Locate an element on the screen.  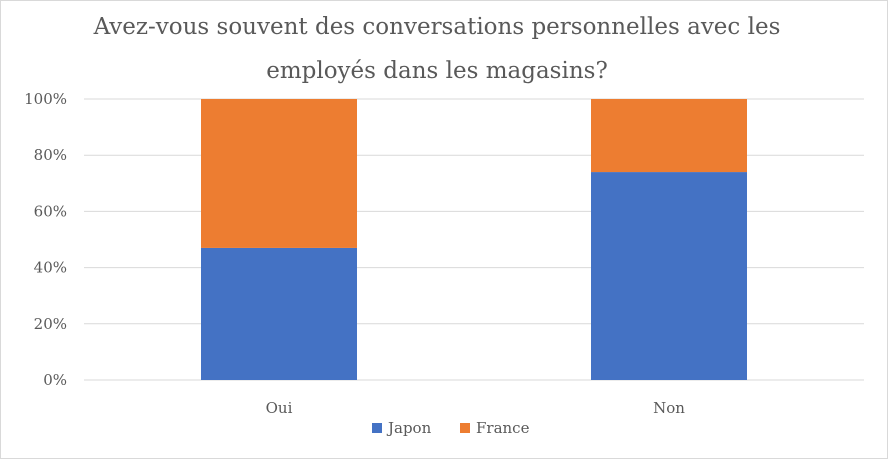
y-tick-label: 0% is located at coordinates (55, 380).